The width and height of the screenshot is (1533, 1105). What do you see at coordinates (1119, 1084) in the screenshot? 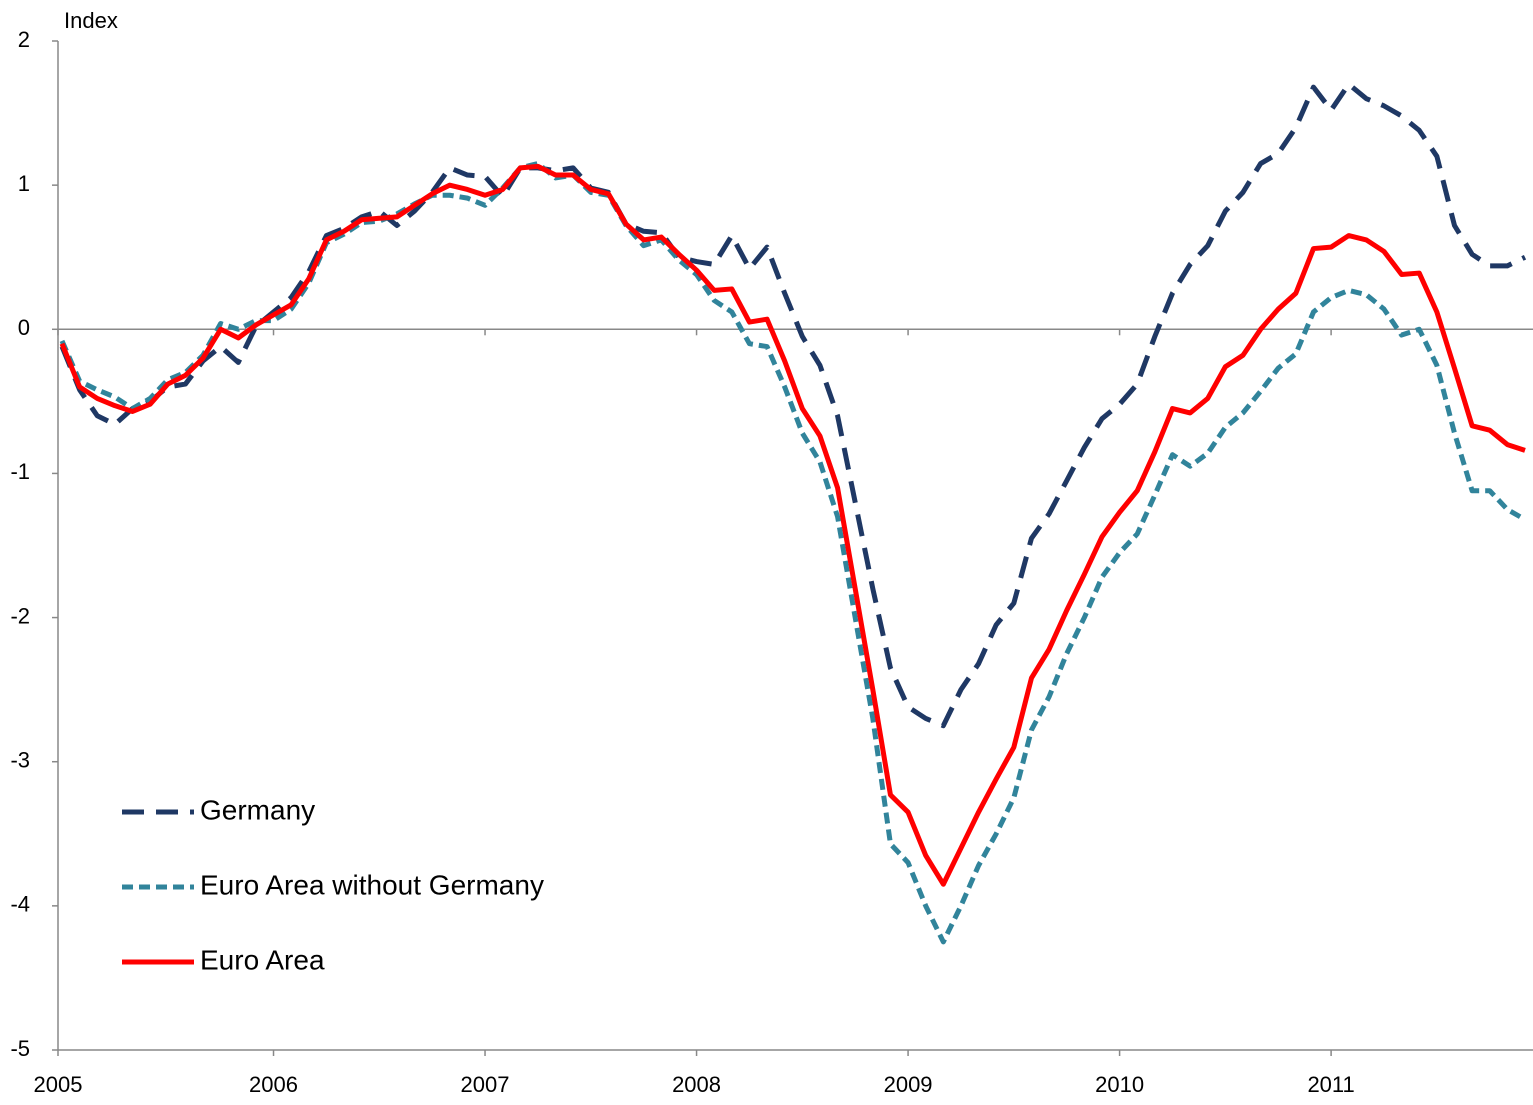
I see `x-tick-label: 2010` at bounding box center [1119, 1084].